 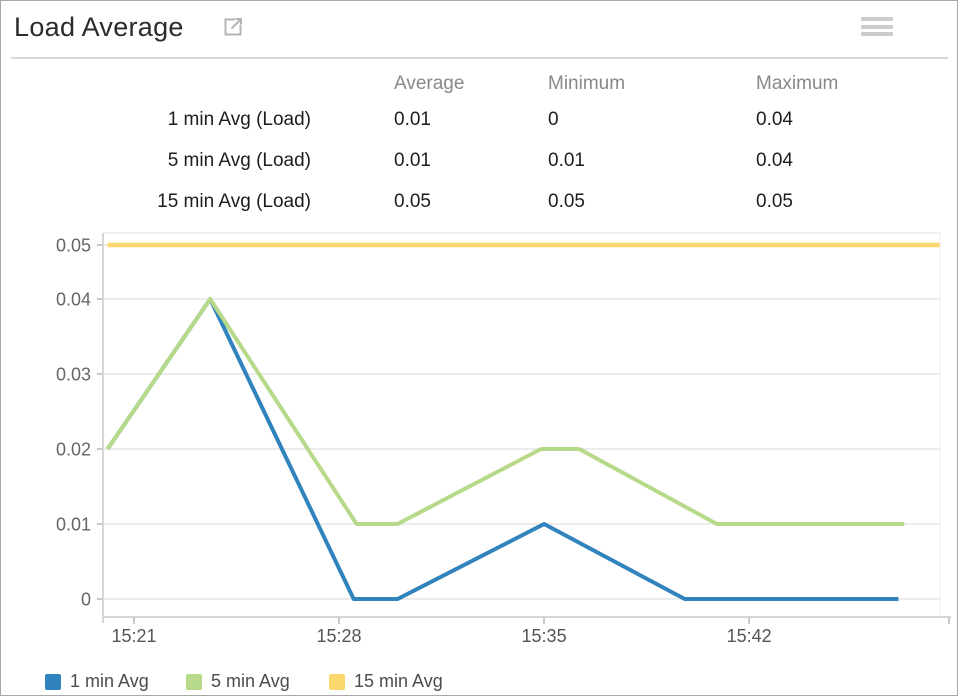 I want to click on svg-text: 0, so click(x=86, y=600).